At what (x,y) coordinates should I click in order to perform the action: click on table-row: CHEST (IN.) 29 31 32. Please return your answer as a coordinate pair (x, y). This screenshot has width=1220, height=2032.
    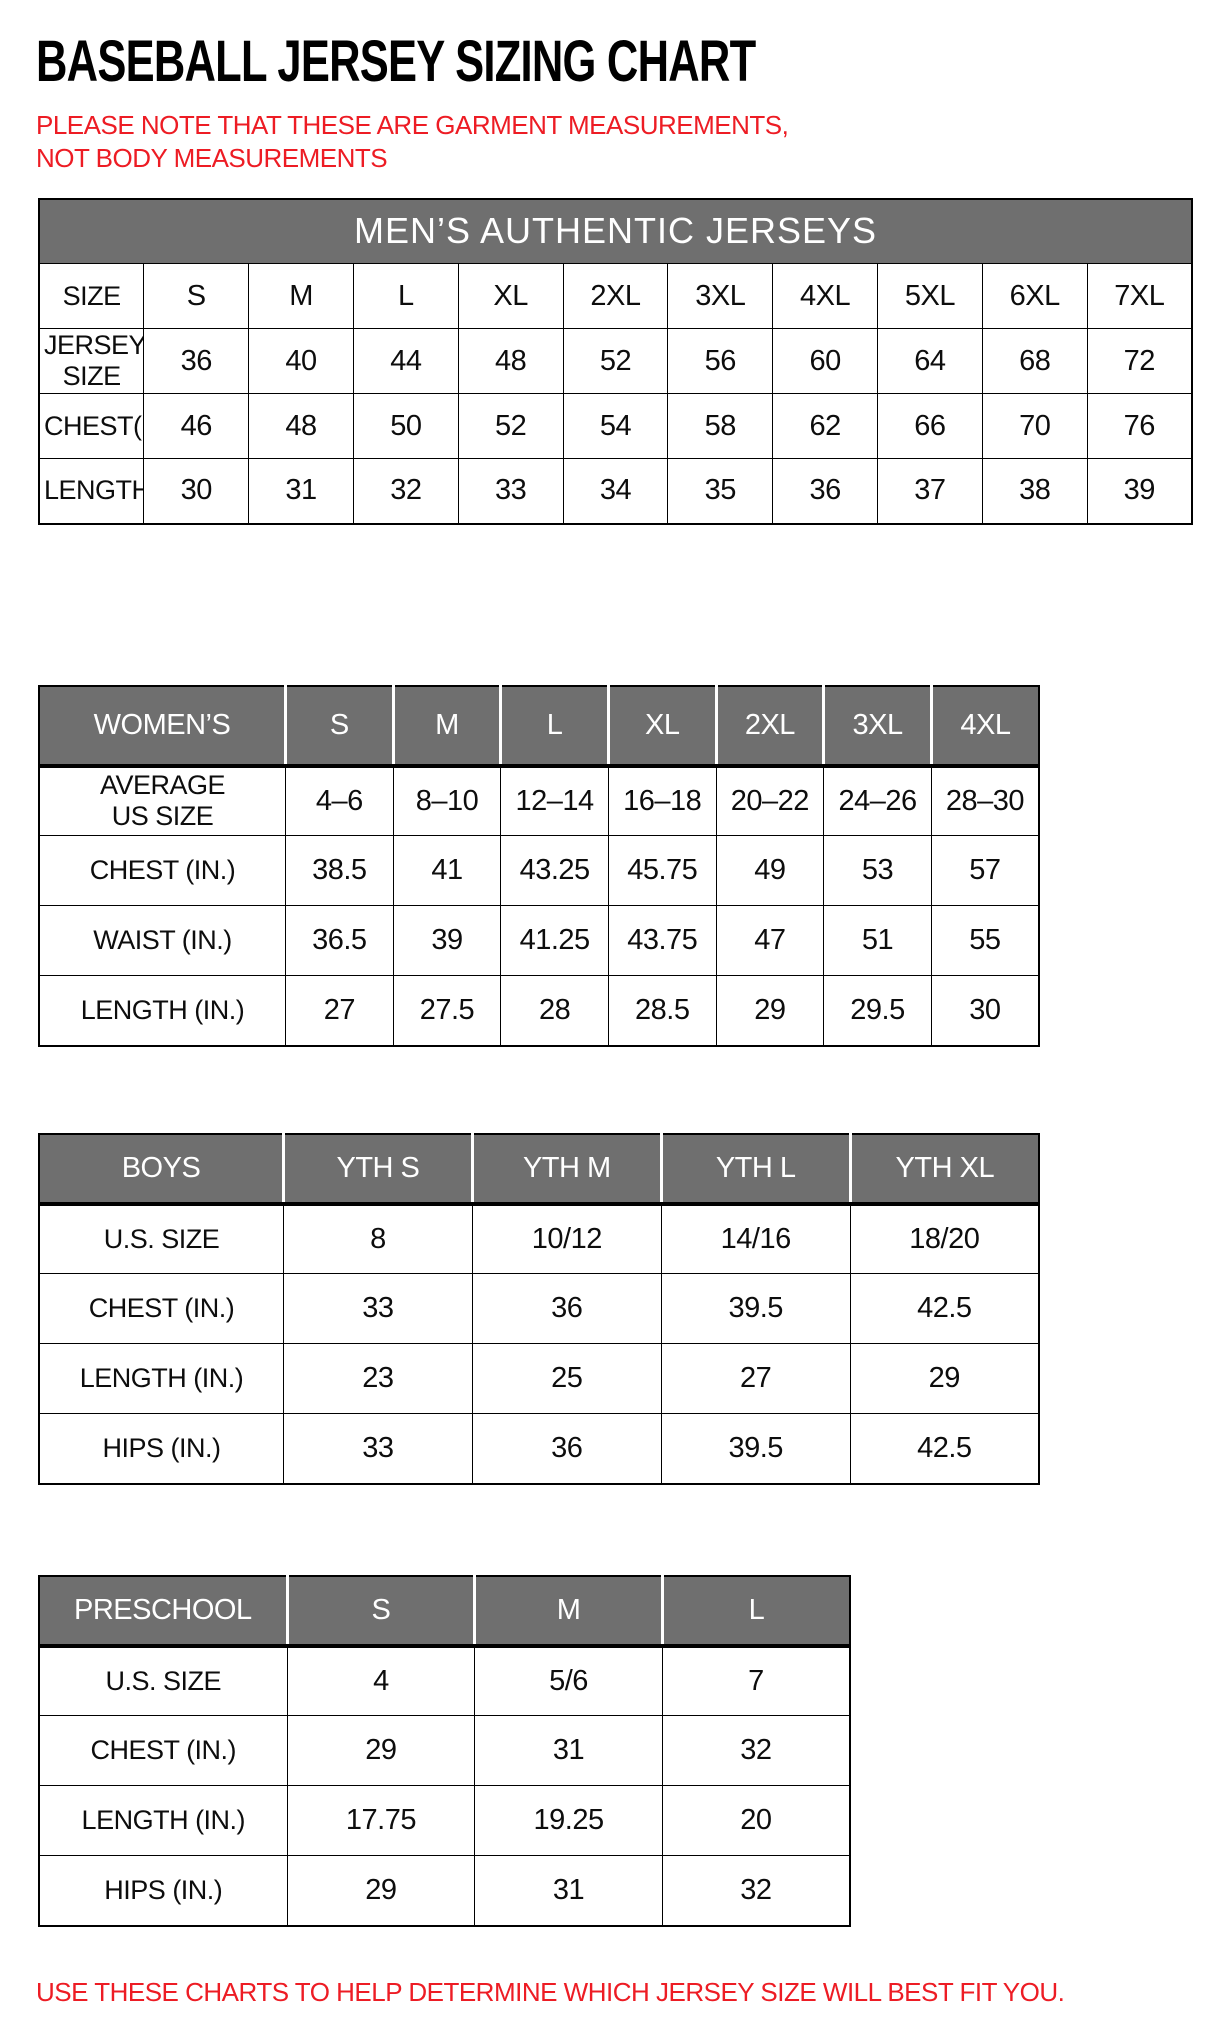
    Looking at the image, I should click on (444, 1751).